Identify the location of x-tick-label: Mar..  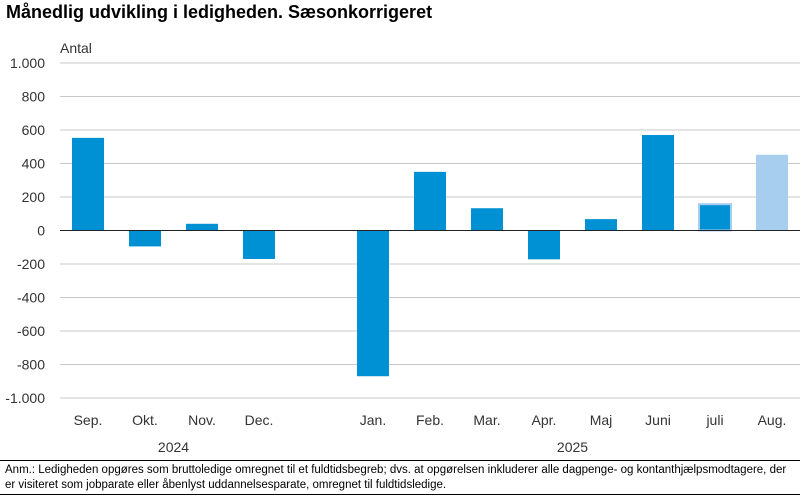
(486, 420).